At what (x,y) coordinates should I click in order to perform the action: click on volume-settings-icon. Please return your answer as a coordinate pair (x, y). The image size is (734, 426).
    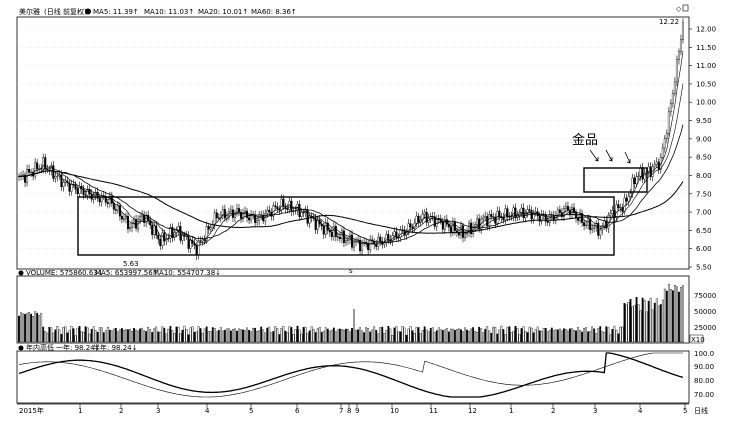
    Looking at the image, I should click on (21, 273).